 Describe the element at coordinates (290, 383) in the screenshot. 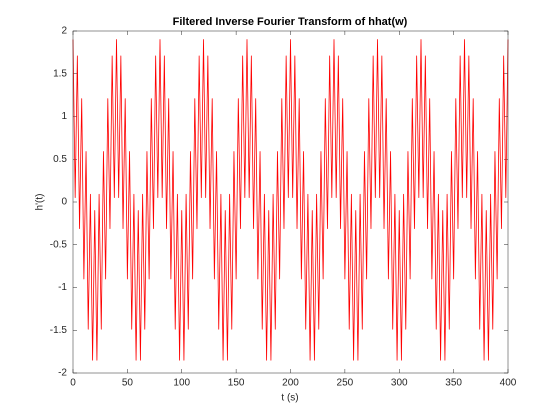

I see `x-tick-label: 200` at that location.